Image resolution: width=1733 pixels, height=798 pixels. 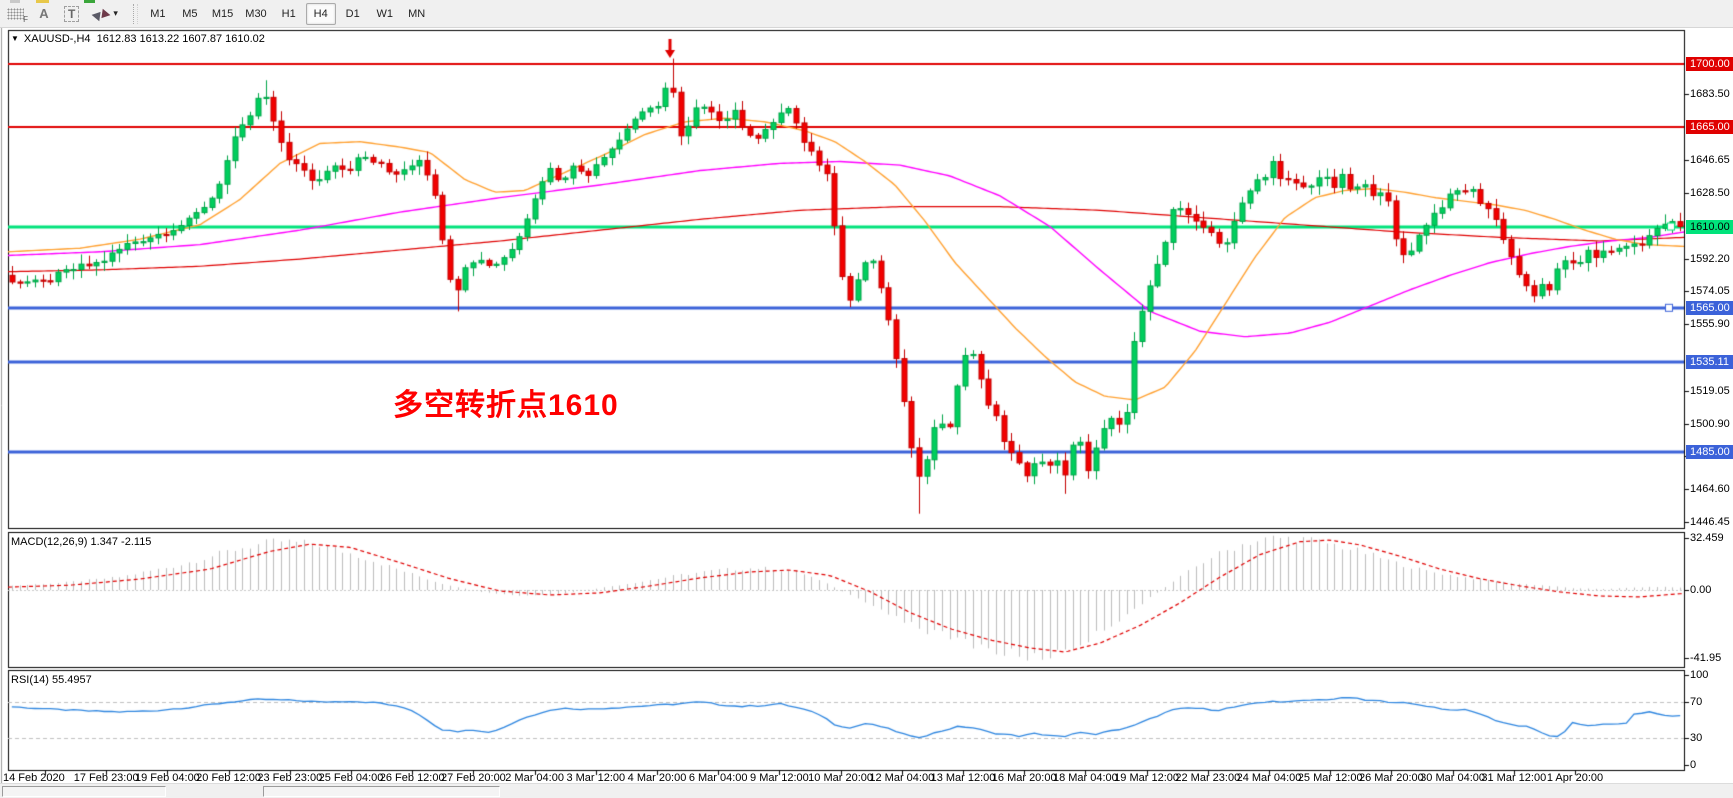 What do you see at coordinates (135, 13) in the screenshot?
I see `toolbar-separator` at bounding box center [135, 13].